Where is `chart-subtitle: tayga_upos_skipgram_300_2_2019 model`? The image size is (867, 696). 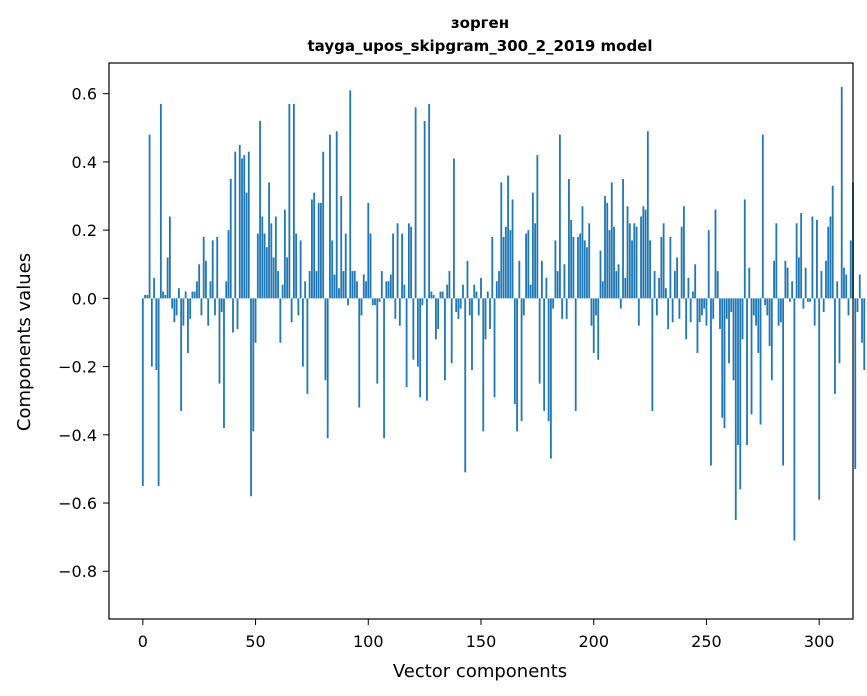 chart-subtitle: tayga_upos_skipgram_300_2_2019 model is located at coordinates (480, 46).